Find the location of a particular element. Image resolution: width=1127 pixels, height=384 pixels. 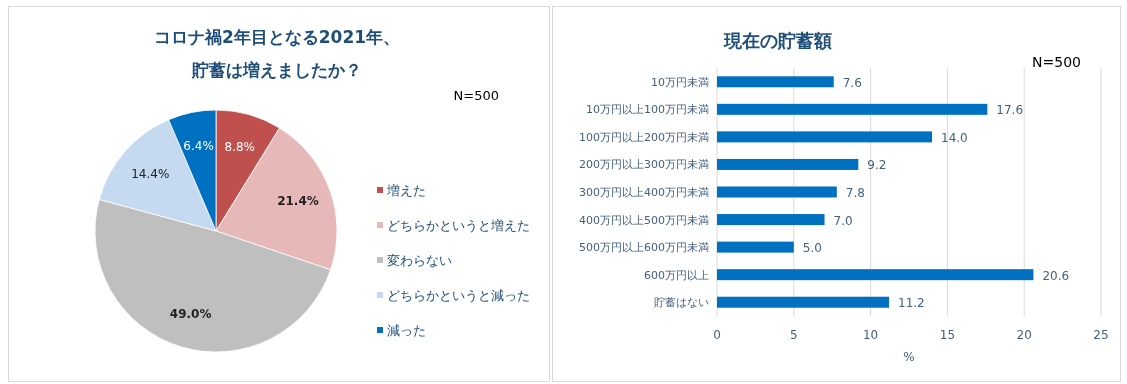

data-label: 7.6 is located at coordinates (852, 82).